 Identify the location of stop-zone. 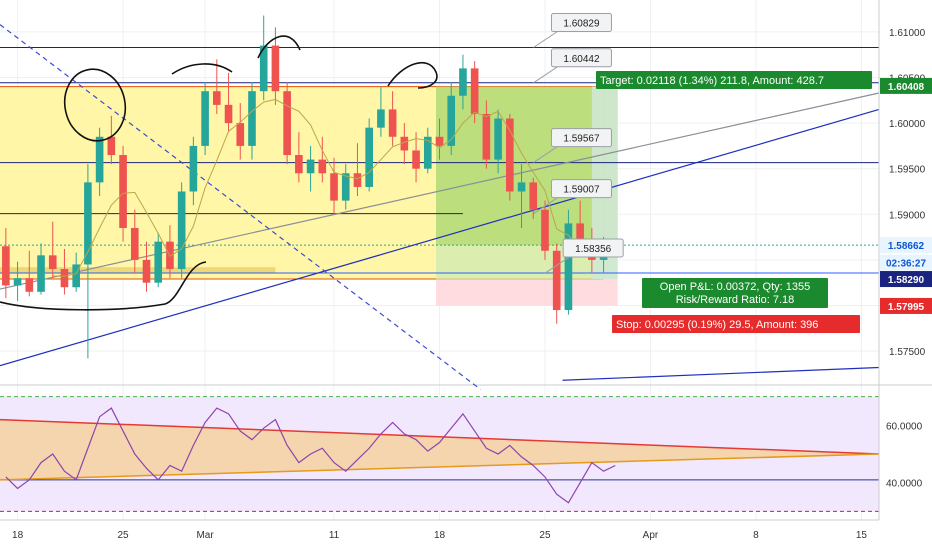
(526, 292).